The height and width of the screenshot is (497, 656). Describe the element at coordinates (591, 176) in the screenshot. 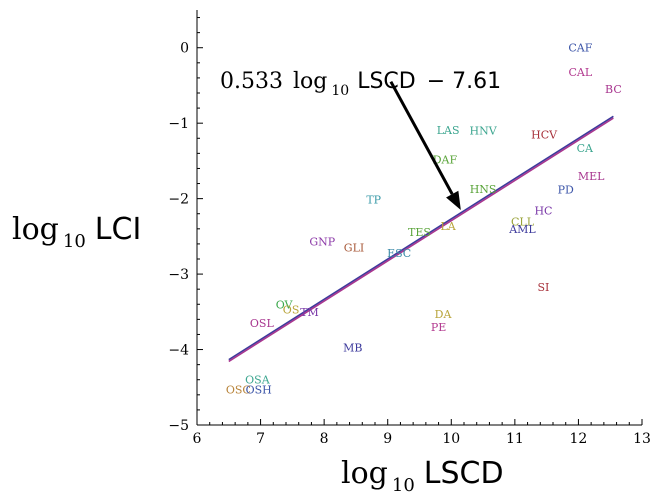

I see `data-point-label: MEL` at that location.